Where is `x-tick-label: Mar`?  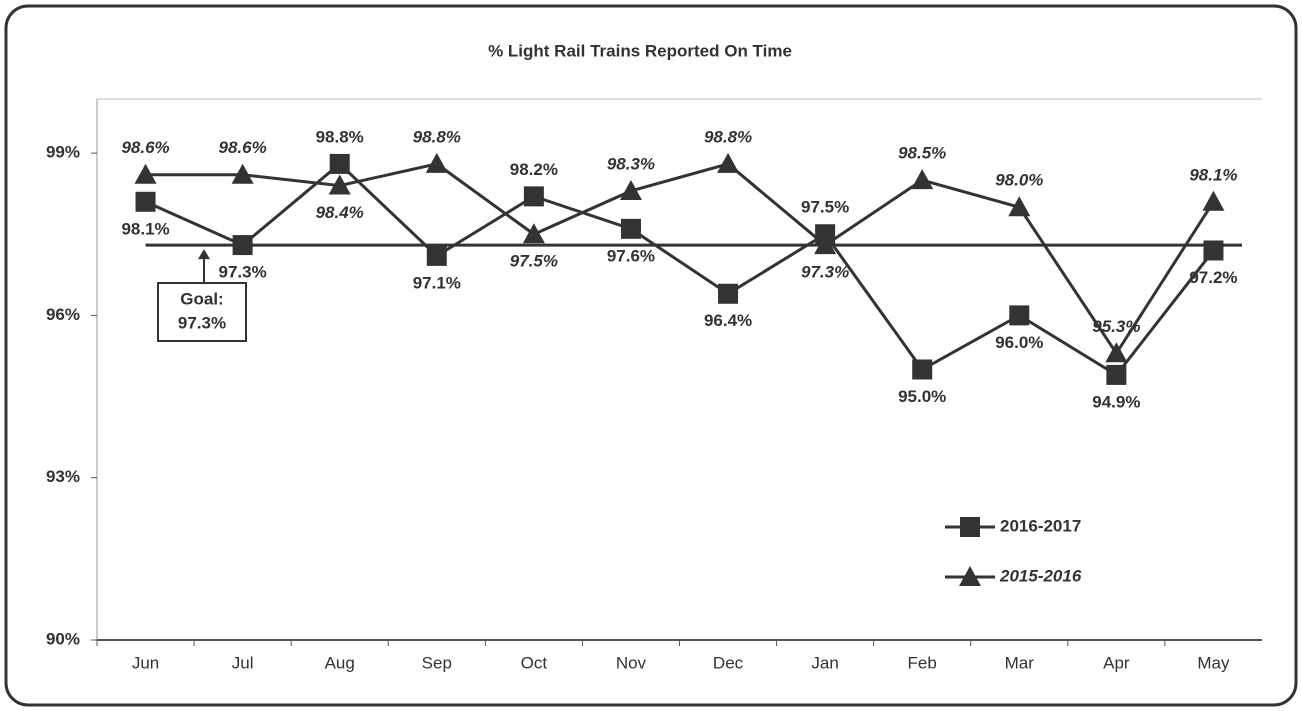
x-tick-label: Mar is located at coordinates (1020, 662).